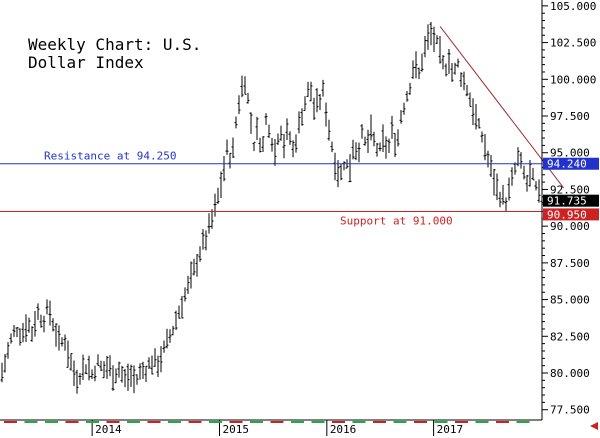 The image size is (600, 438). I want to click on chart-title-line1: Weekly Chart: U.S., so click(115, 44).